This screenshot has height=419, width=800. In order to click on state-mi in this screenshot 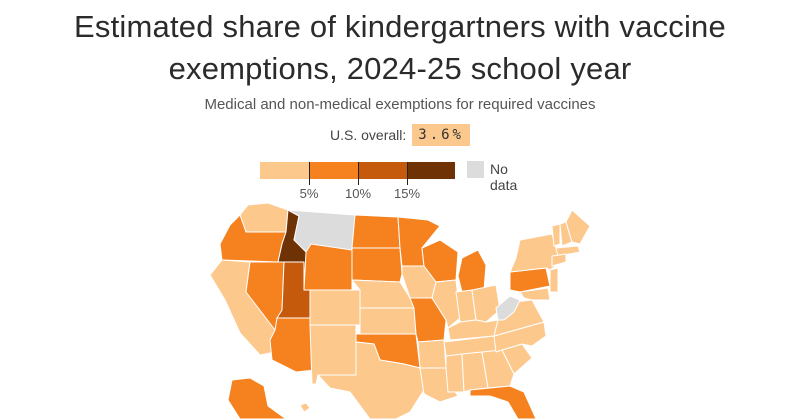, I will do `click(472, 271)`.